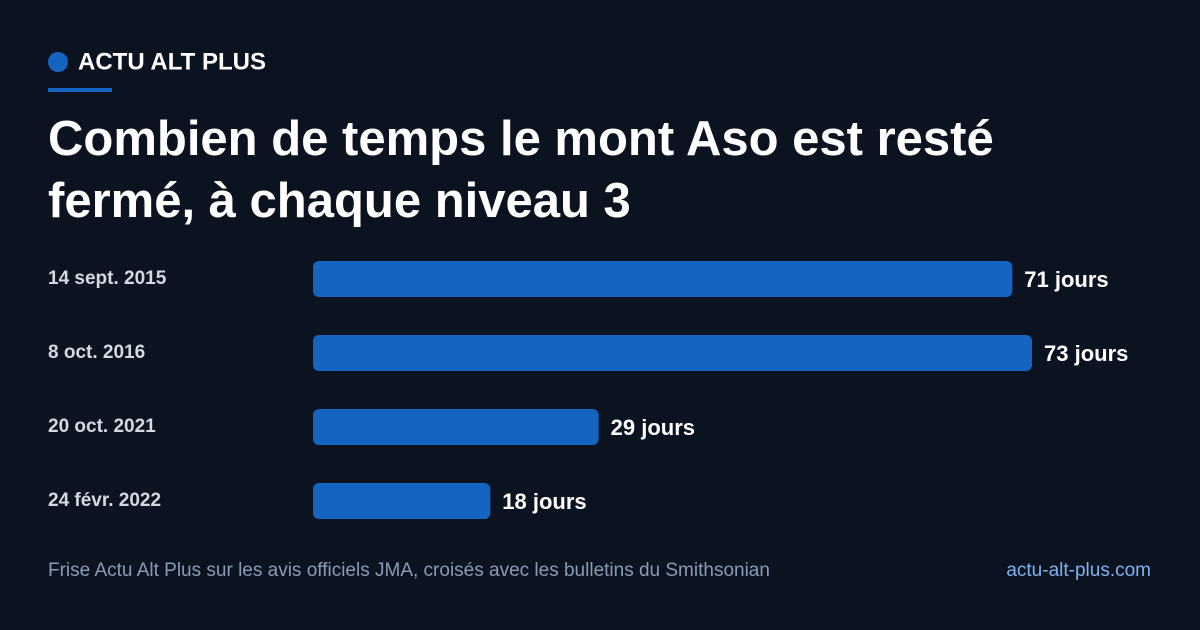  I want to click on value-label: 29 jours, so click(653, 427).